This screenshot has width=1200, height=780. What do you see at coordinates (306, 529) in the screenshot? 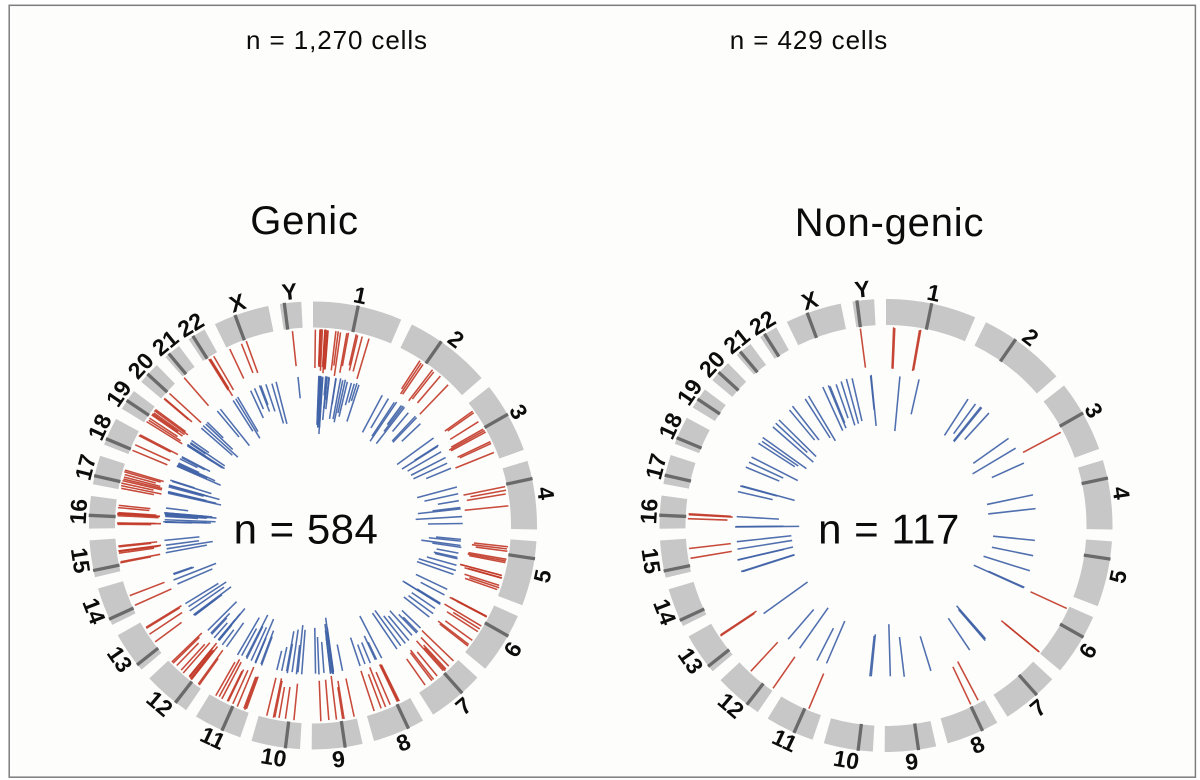
I see `svg-text: n = 584` at bounding box center [306, 529].